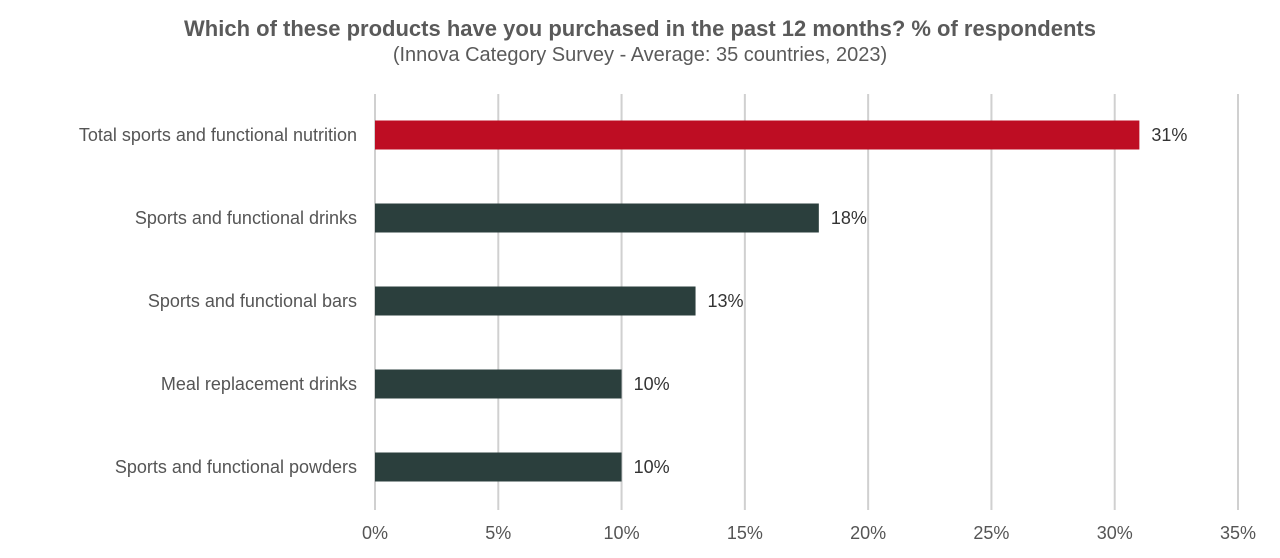 Image resolution: width=1280 pixels, height=558 pixels. What do you see at coordinates (745, 533) in the screenshot?
I see `x-tick-label: 15%` at bounding box center [745, 533].